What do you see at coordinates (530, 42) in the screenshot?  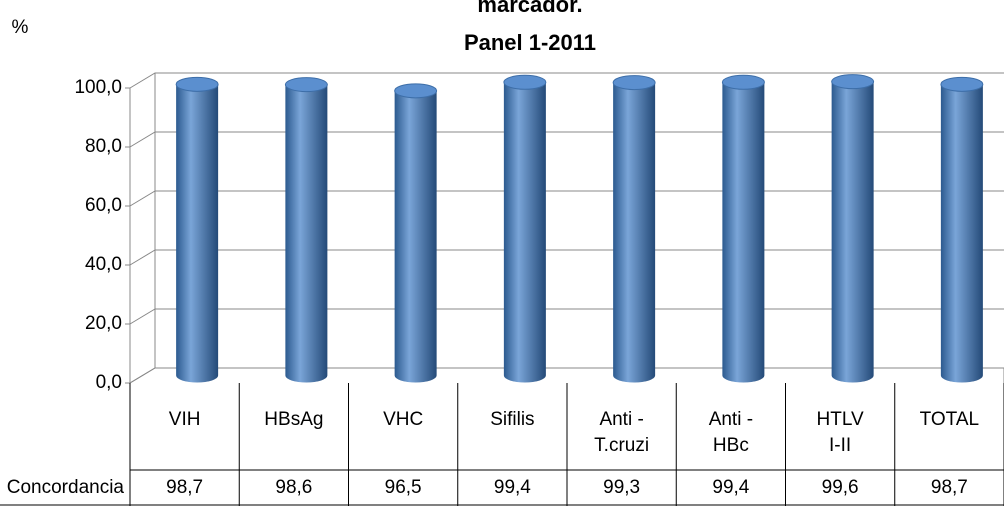 I see `chart-subtitle: Panel 1-2011` at bounding box center [530, 42].